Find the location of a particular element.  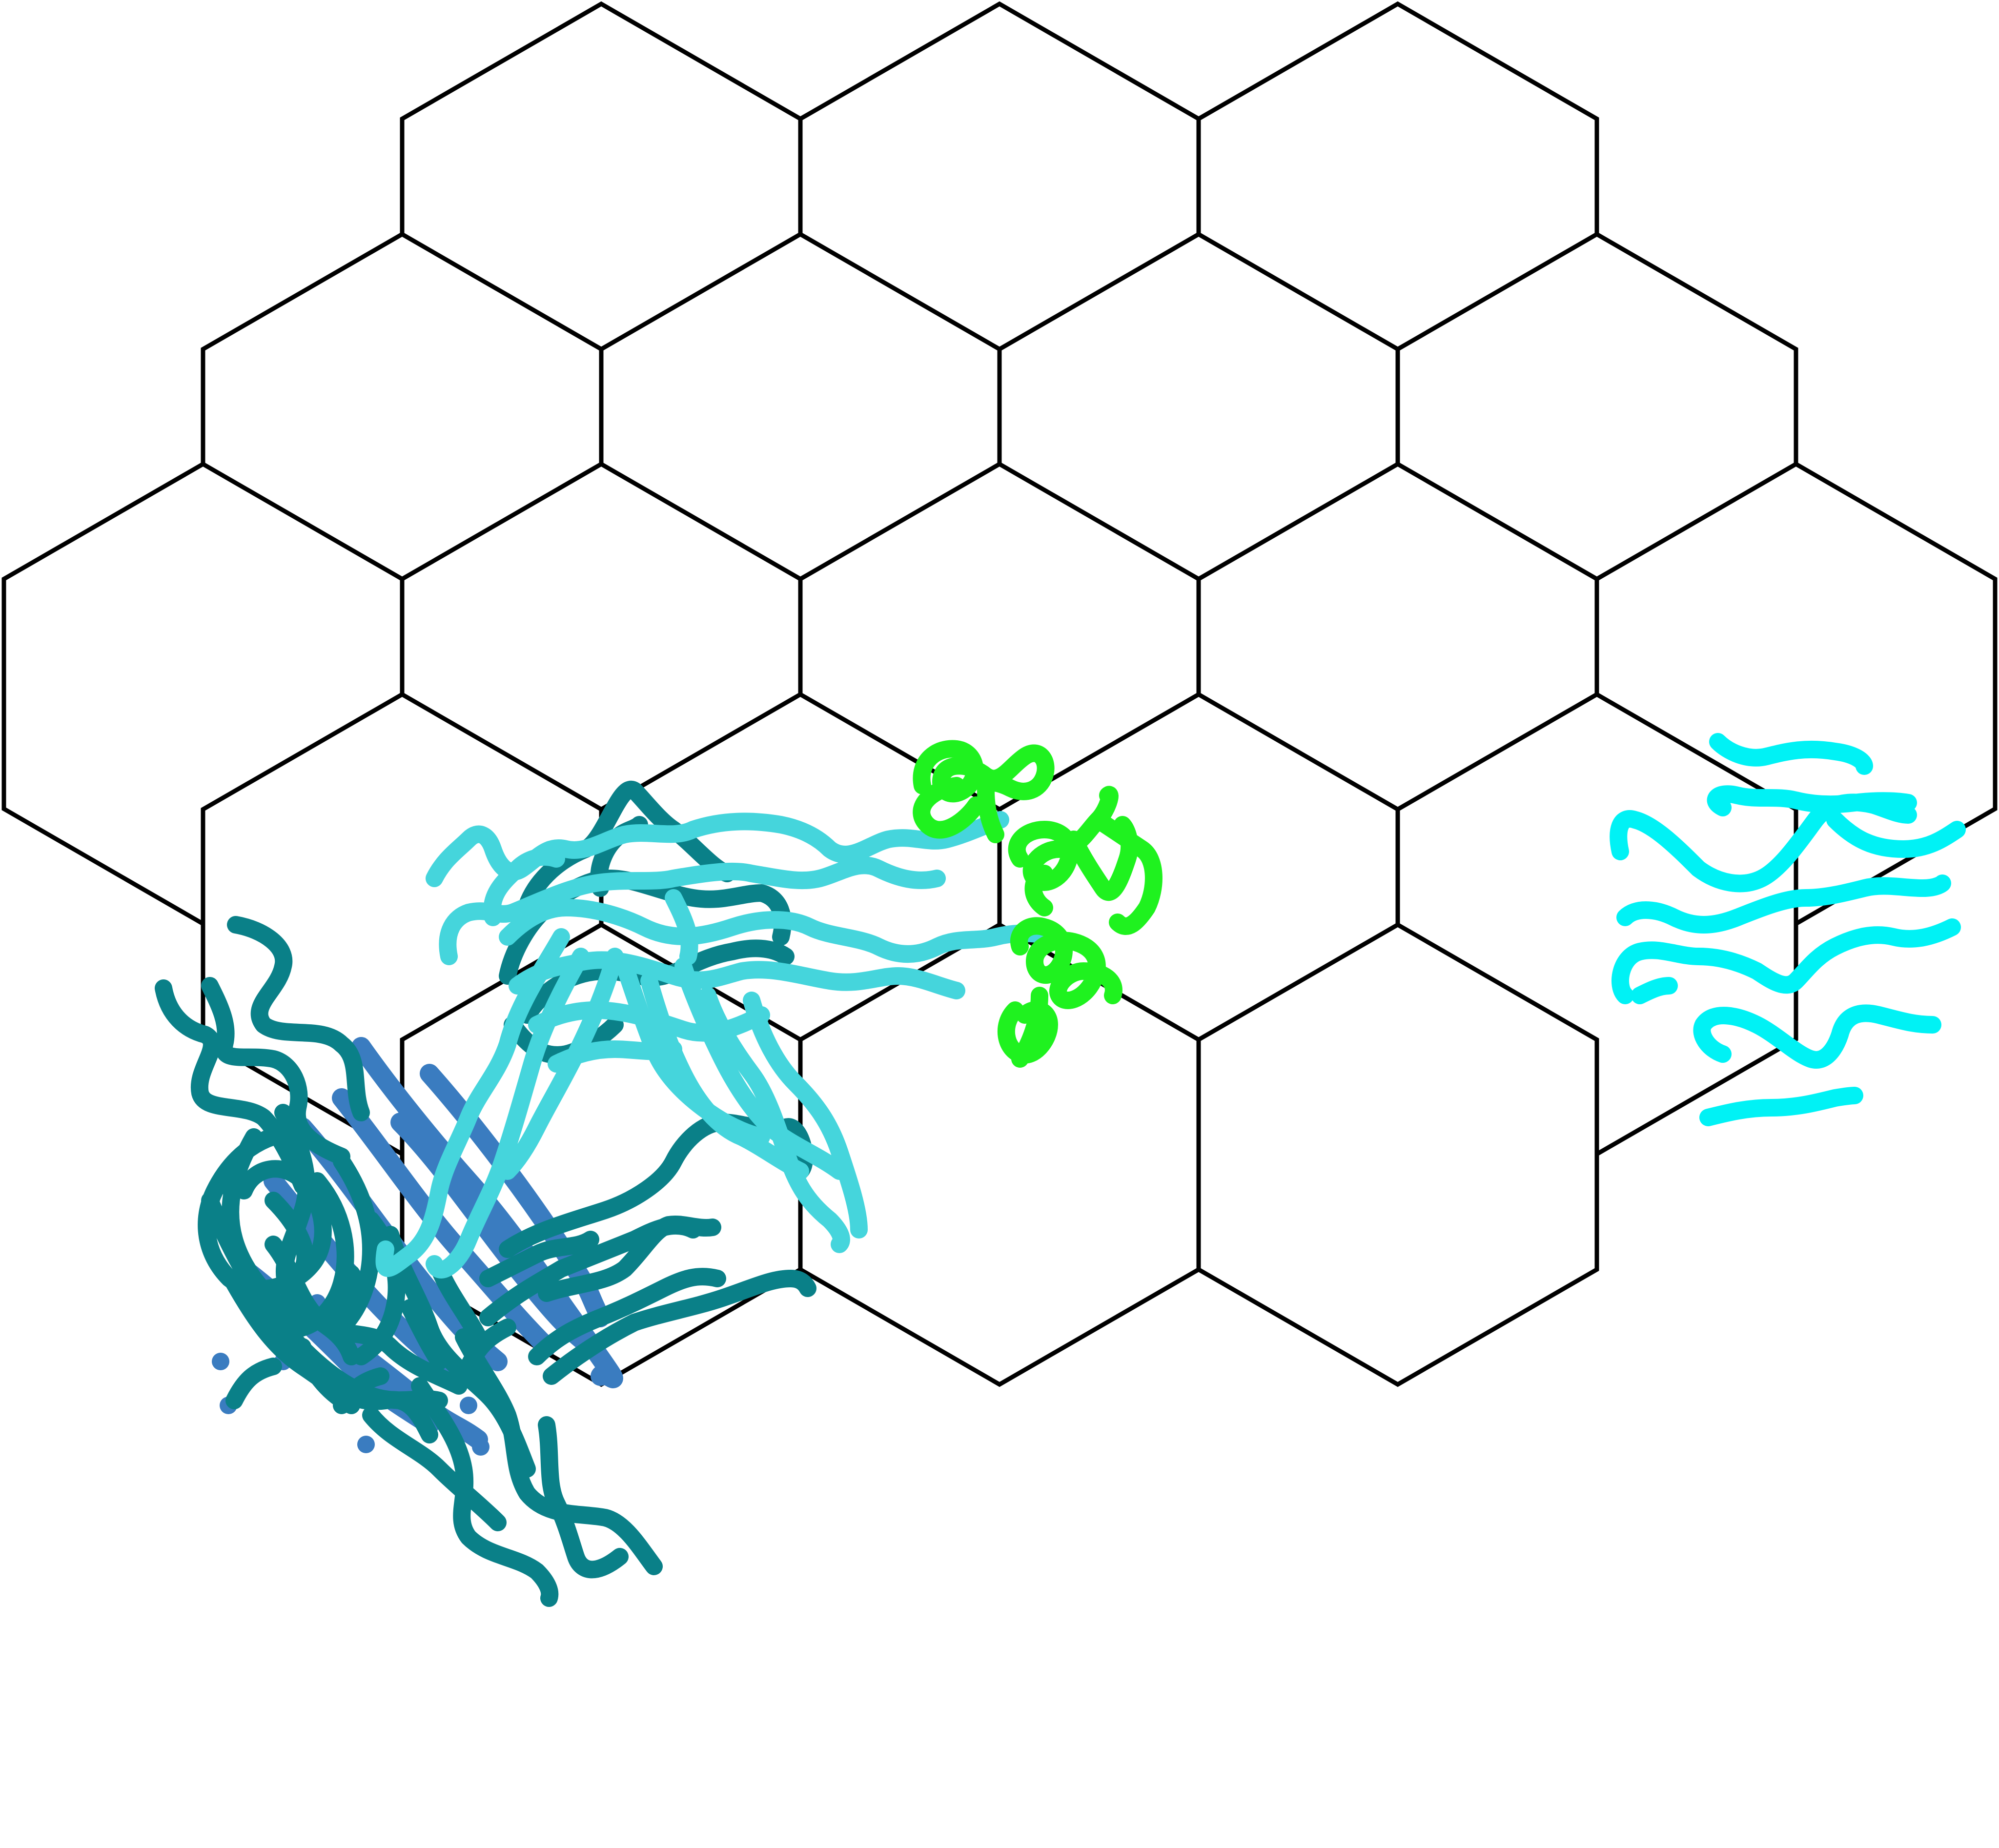

hex-cell-r5-c3 is located at coordinates (1397, 1155).